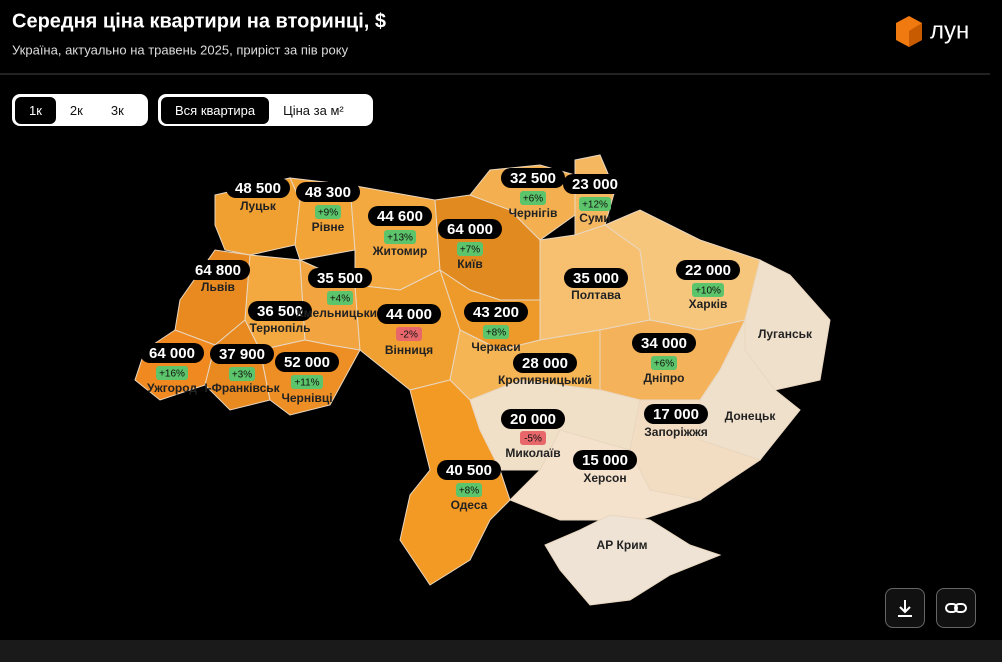  I want to click on price: 64 000, so click(172, 353).